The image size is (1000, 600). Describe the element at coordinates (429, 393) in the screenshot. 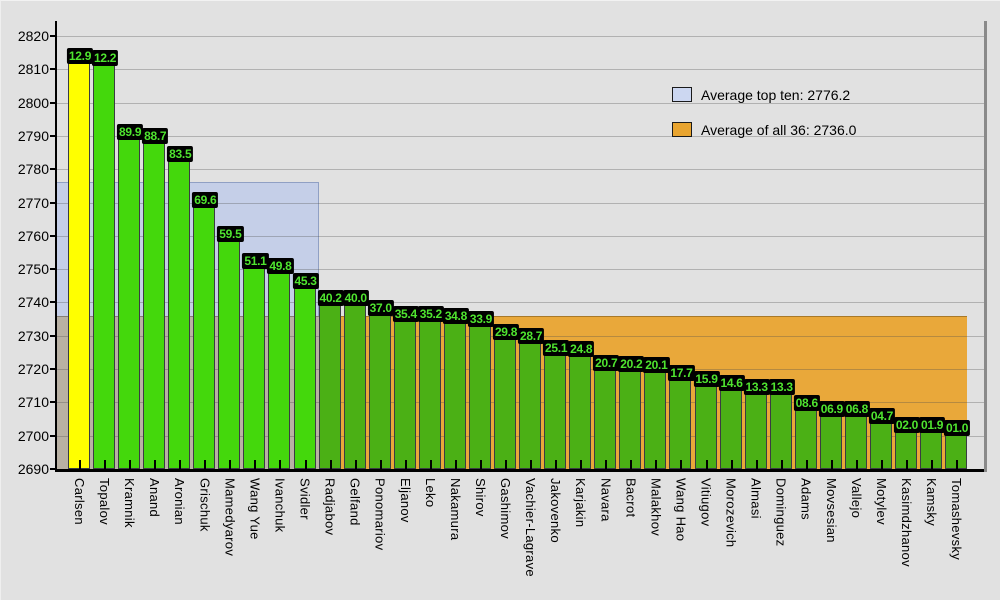

I see `bar-leko` at that location.